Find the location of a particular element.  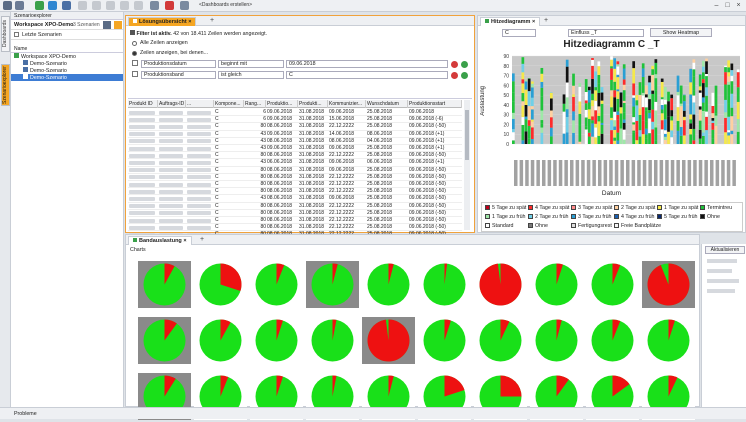

filter-operator-select: ist gleich is located at coordinates (251, 75).